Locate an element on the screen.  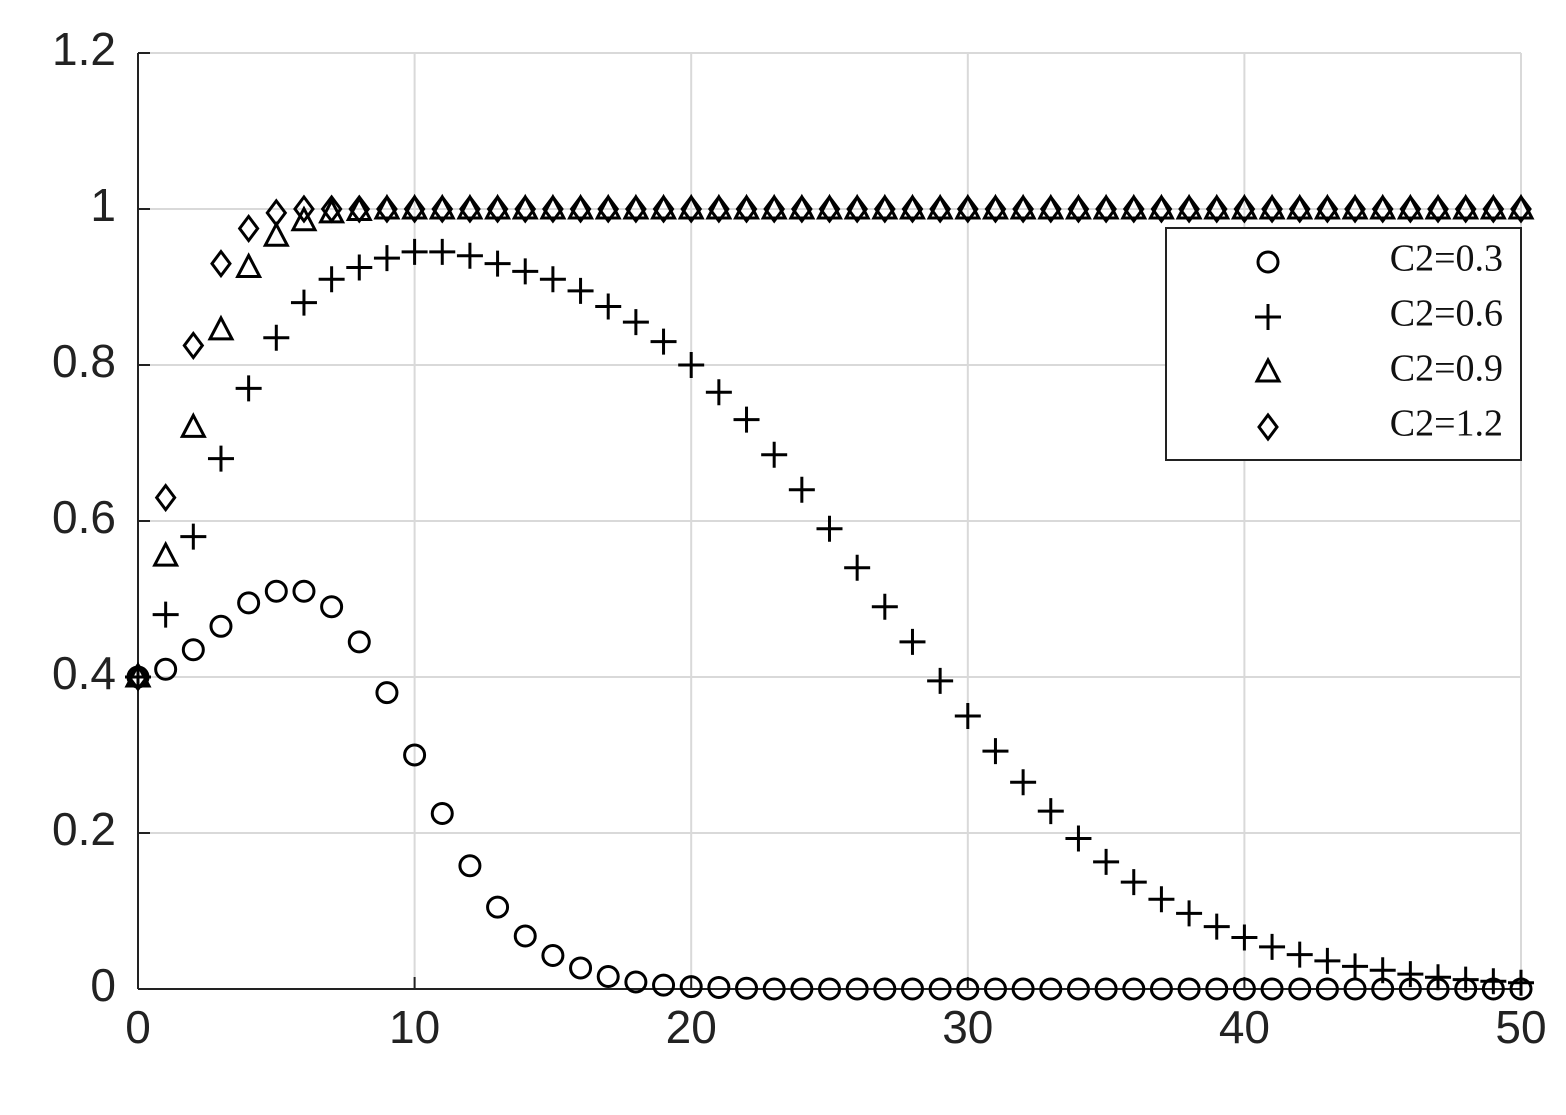
legend-marker is located at coordinates (1268, 262).